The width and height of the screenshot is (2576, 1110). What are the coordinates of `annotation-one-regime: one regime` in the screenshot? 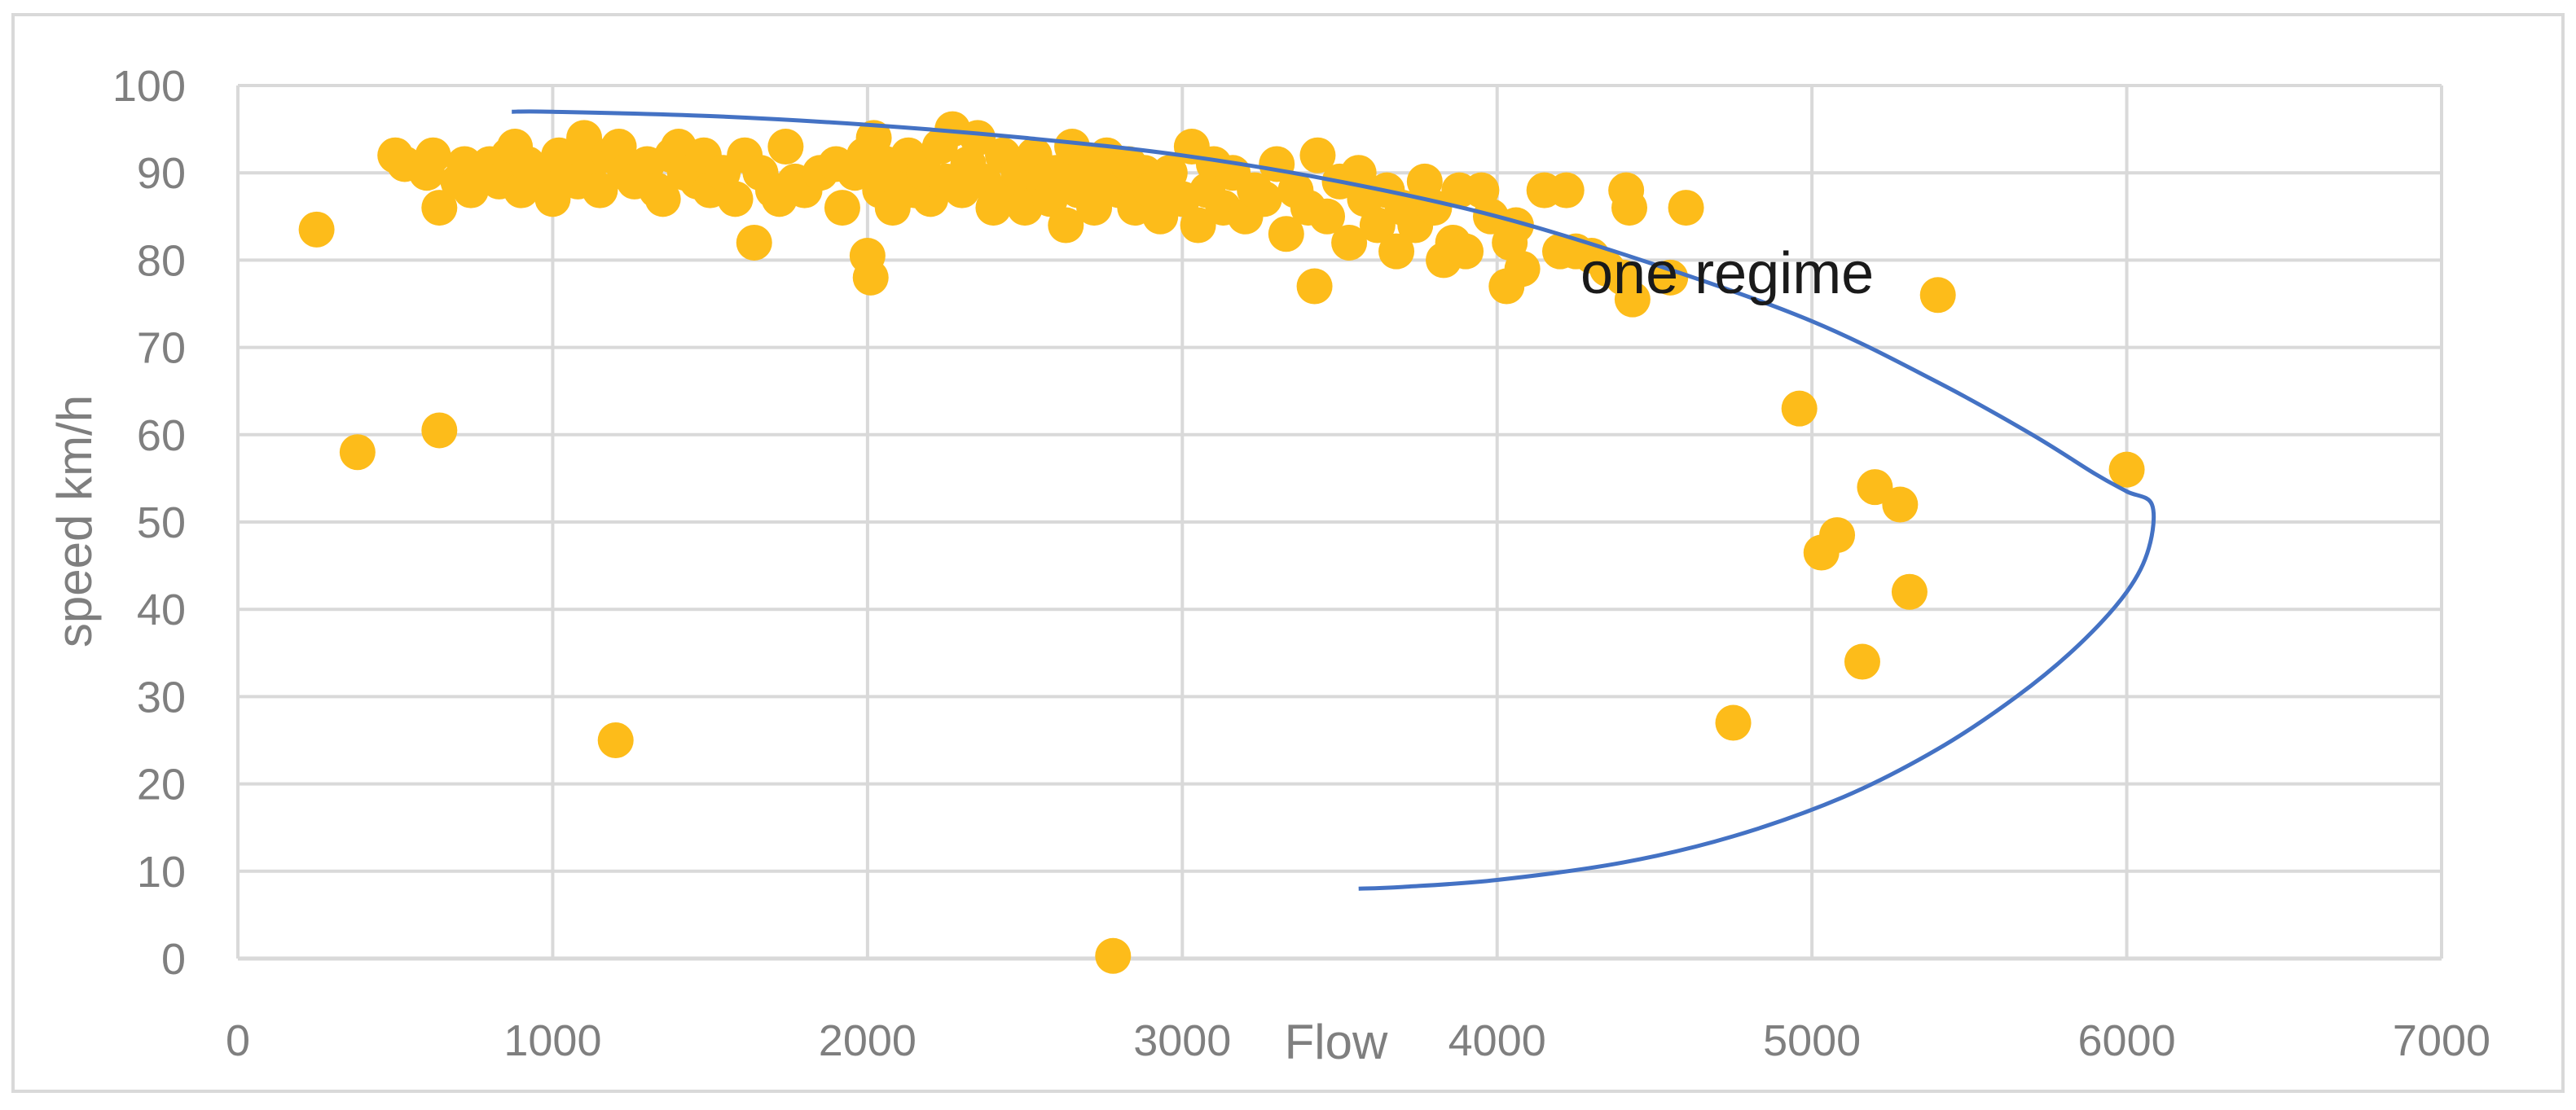 It's located at (1727, 273).